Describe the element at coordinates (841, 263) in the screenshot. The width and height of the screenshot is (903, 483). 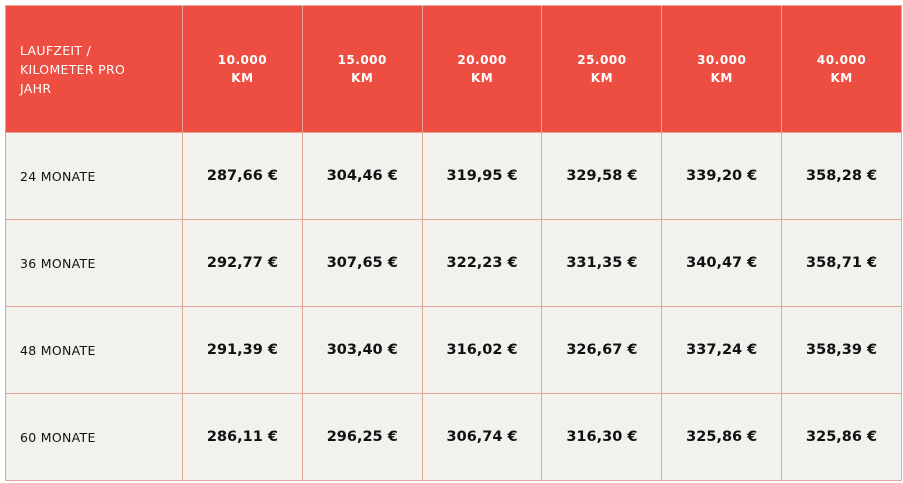
I see `price-cell: 358,71 €` at that location.